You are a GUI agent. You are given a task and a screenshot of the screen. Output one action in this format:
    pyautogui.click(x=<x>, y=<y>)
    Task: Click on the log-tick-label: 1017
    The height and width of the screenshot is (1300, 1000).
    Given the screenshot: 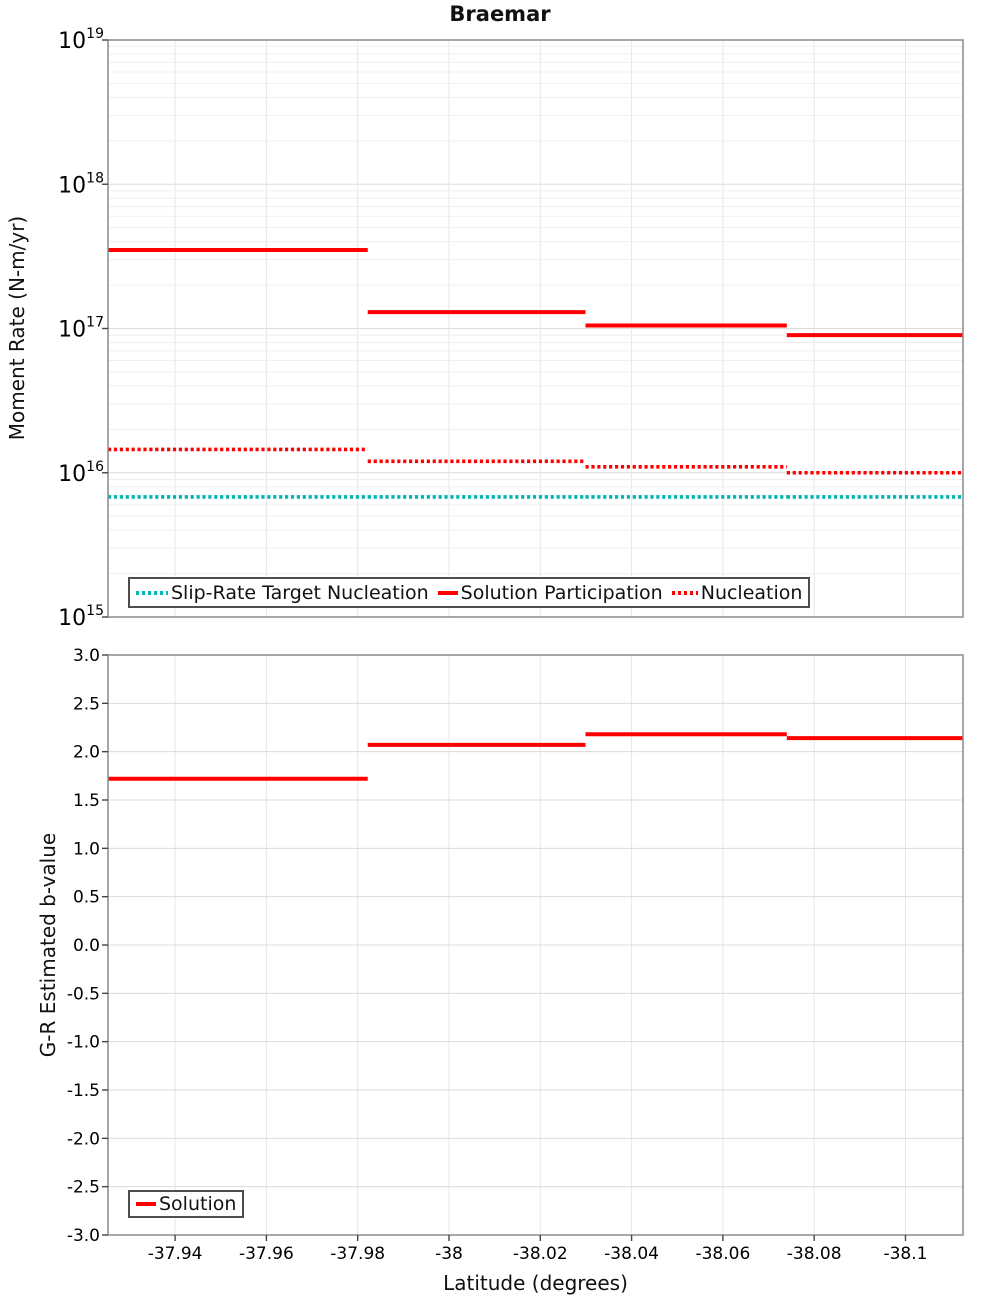 What is the action you would take?
    pyautogui.click(x=81, y=329)
    